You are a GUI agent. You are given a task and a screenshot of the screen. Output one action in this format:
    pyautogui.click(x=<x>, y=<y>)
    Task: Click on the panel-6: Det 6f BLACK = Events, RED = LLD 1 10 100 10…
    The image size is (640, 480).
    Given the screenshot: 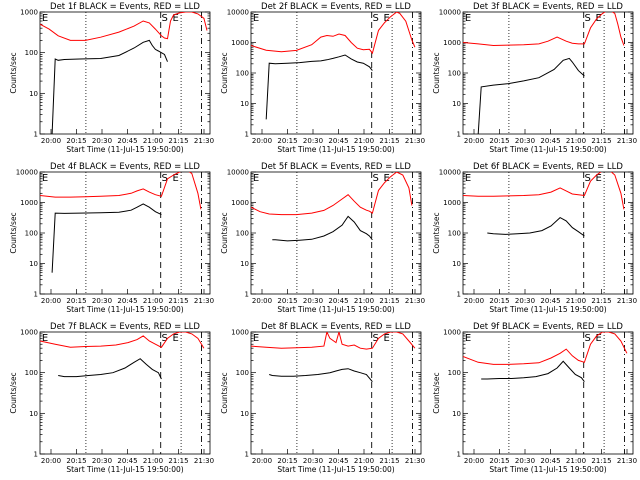 What is the action you would take?
    pyautogui.click(x=534, y=238)
    